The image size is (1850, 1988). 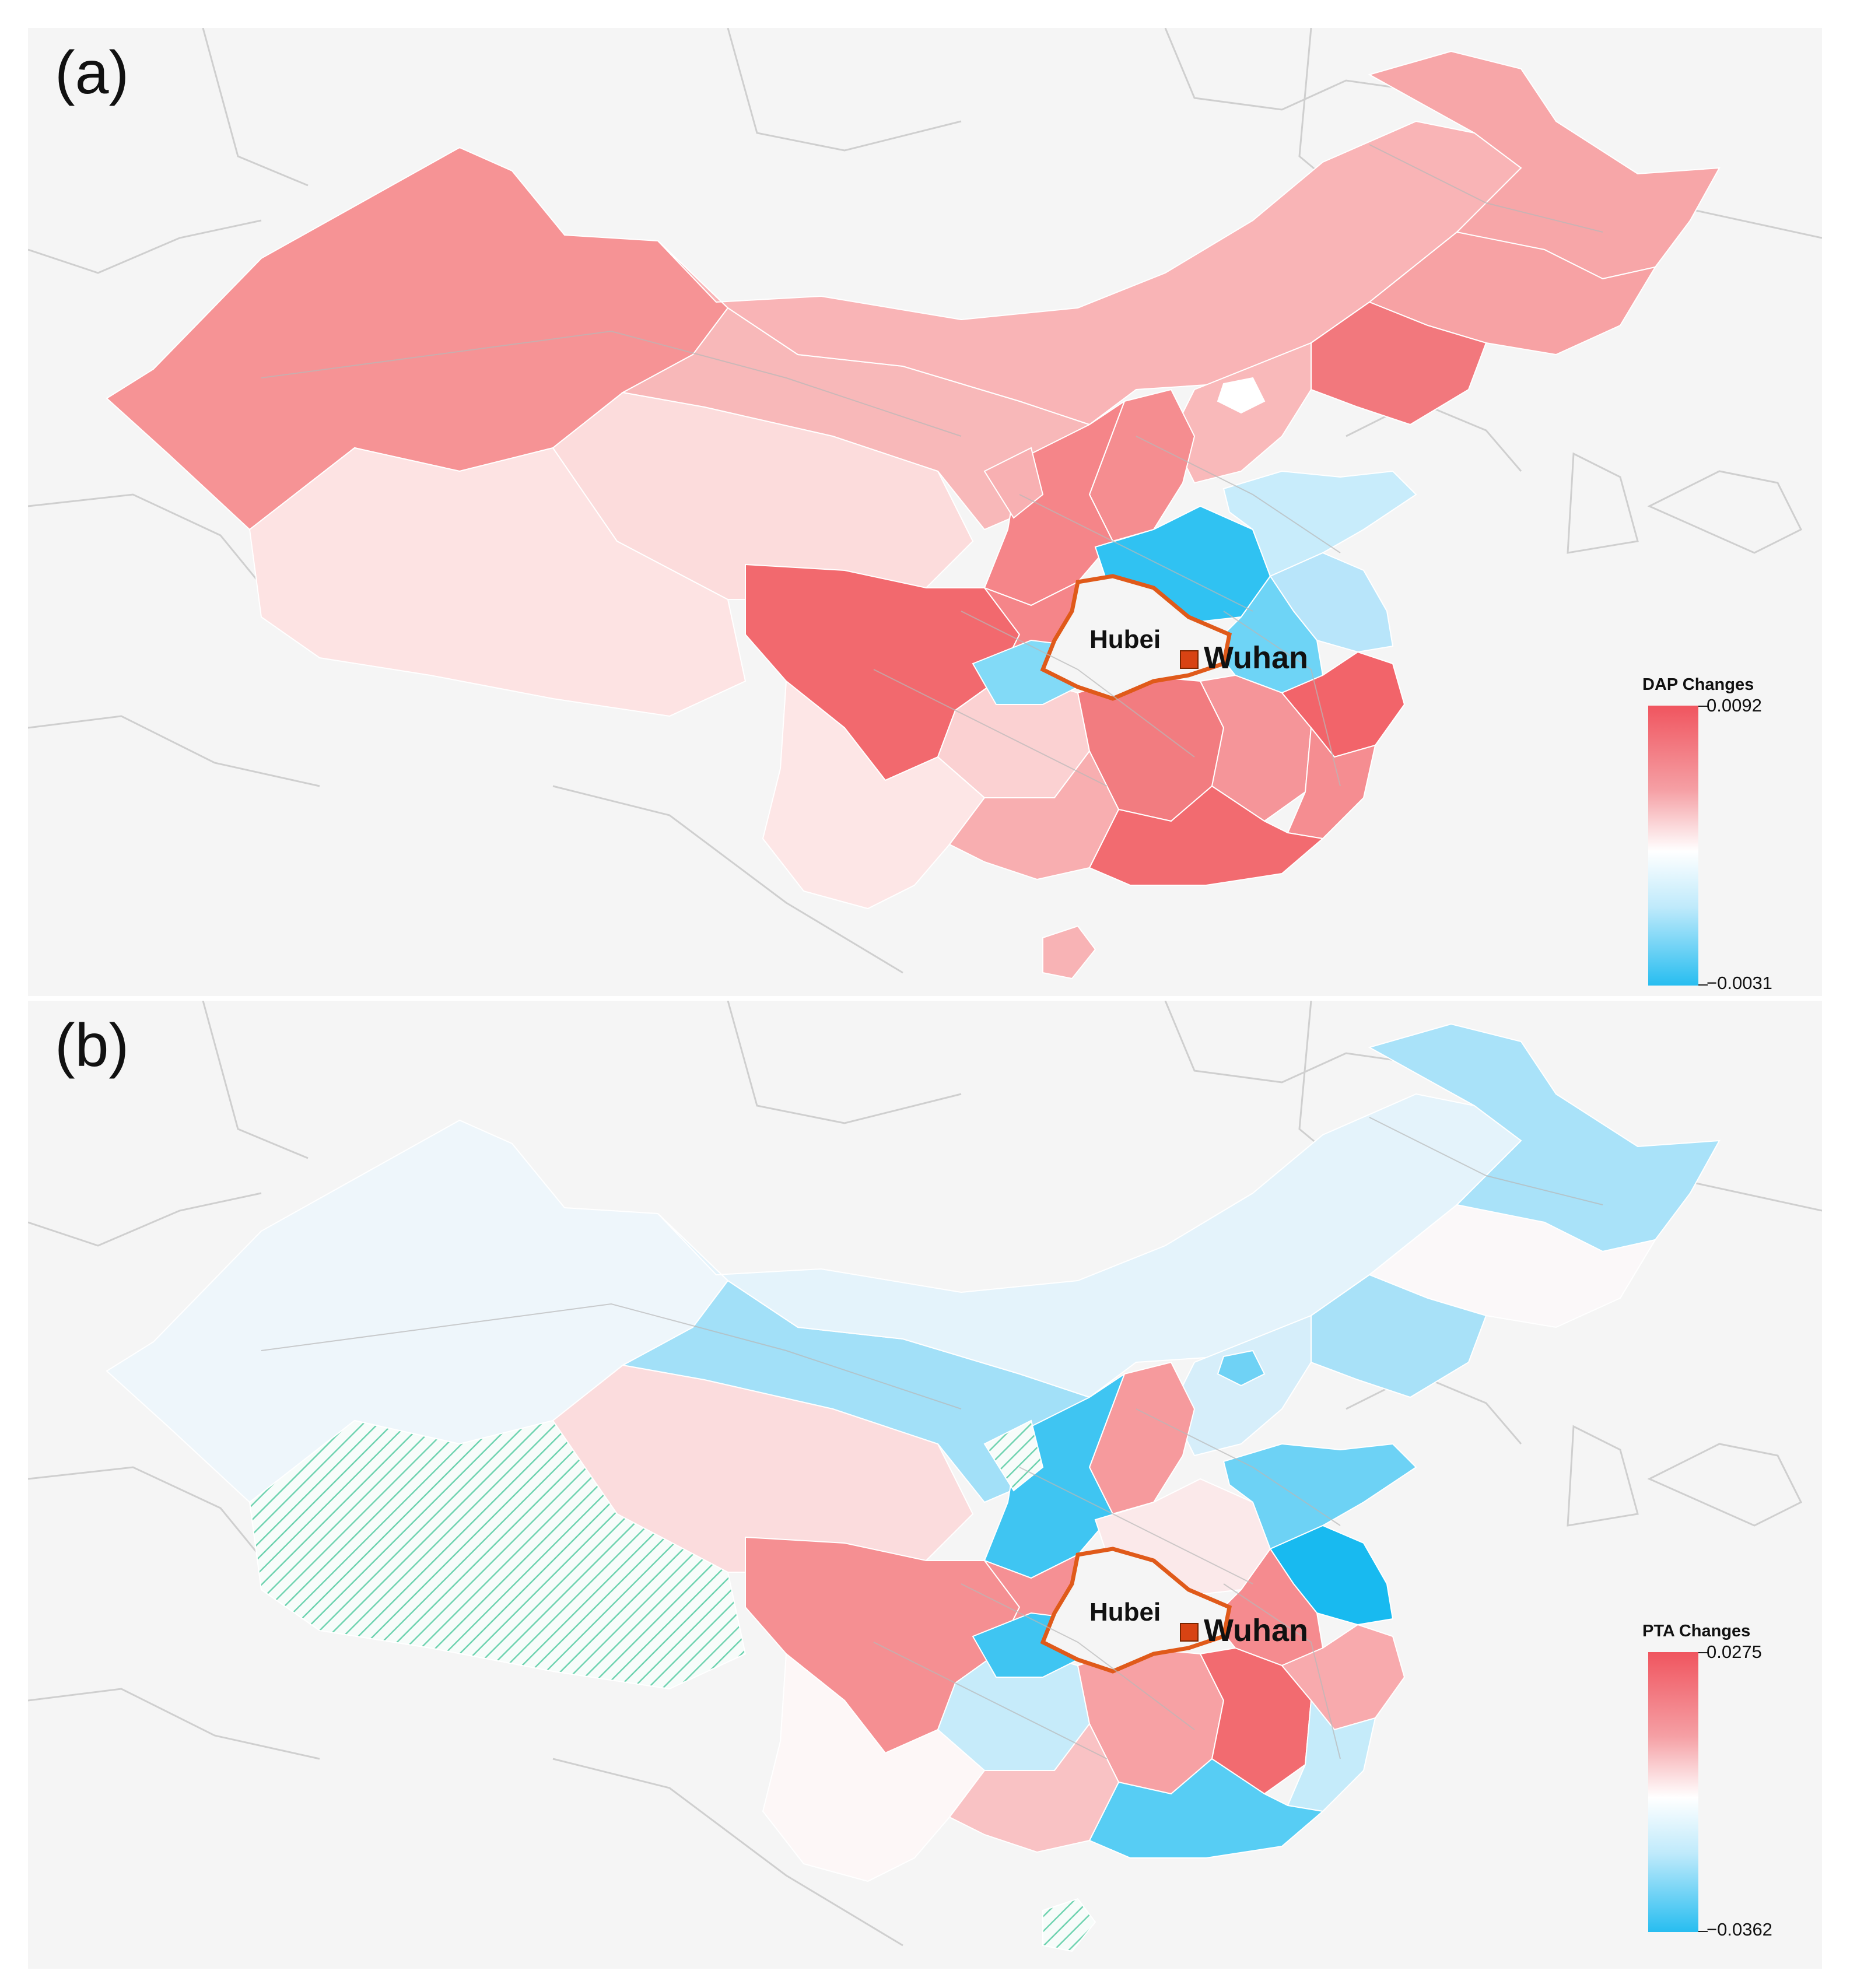 What do you see at coordinates (92, 1045) in the screenshot?
I see `panel-label: (b)` at bounding box center [92, 1045].